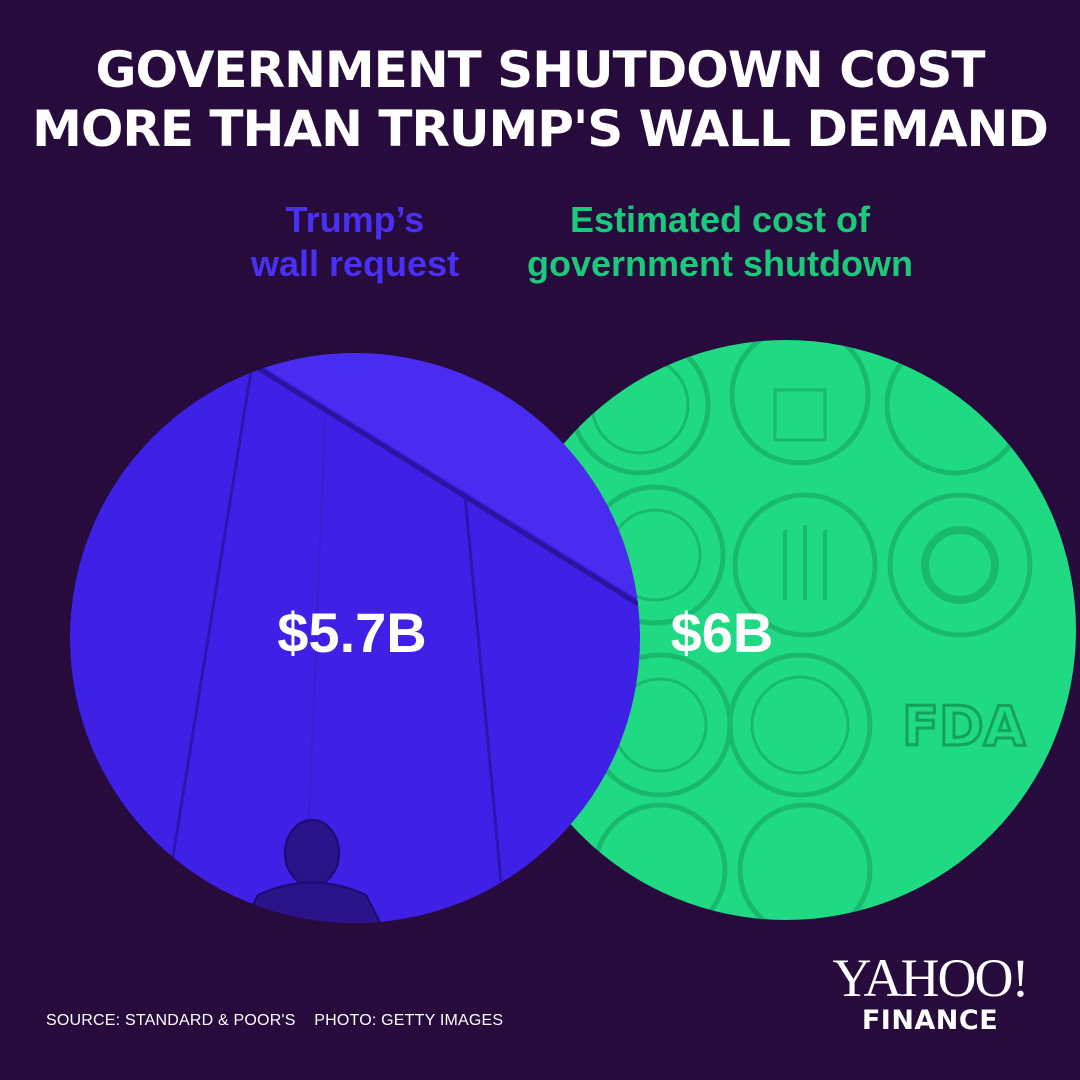 This screenshot has width=1080, height=1080. Describe the element at coordinates (805, 565) in the screenshot. I see `housing-seal-icon` at that location.